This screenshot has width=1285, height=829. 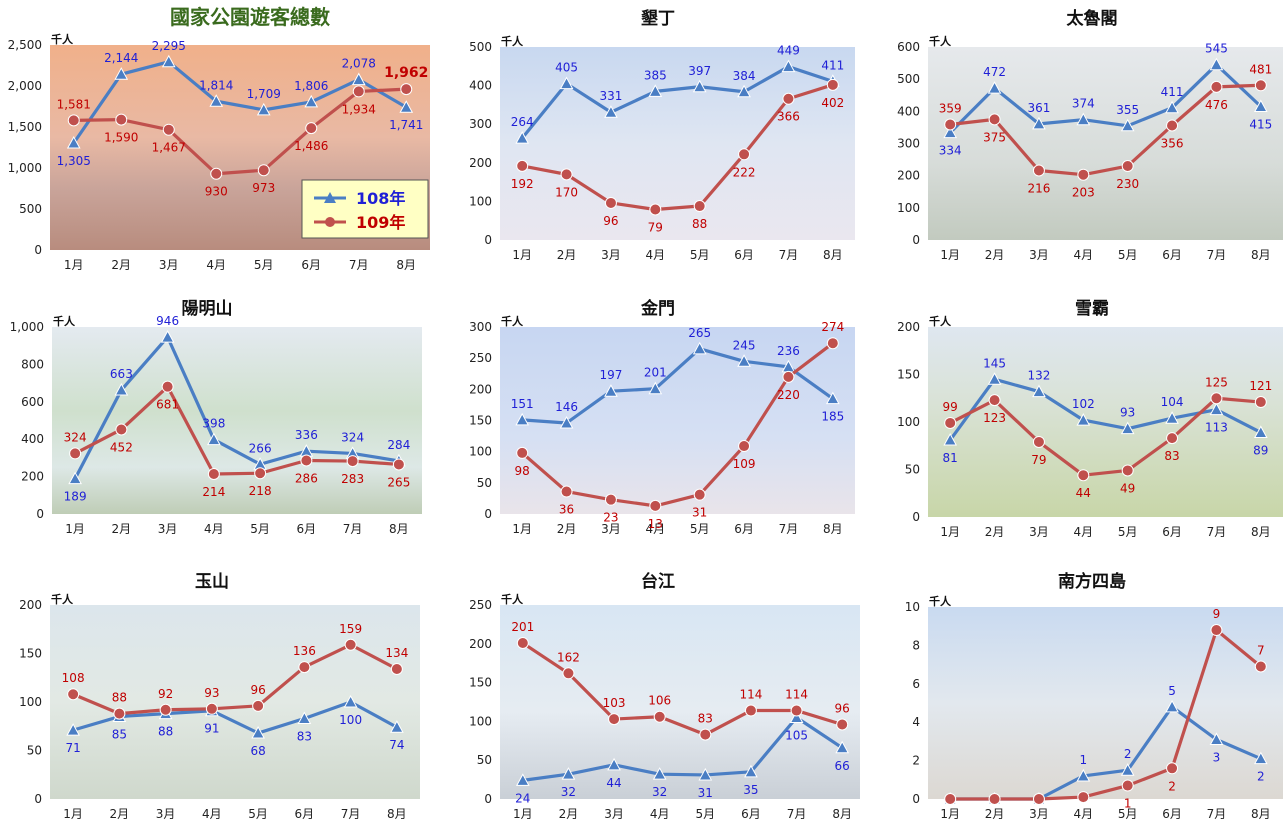 I want to click on data-label-109: 930, so click(x=216, y=192).